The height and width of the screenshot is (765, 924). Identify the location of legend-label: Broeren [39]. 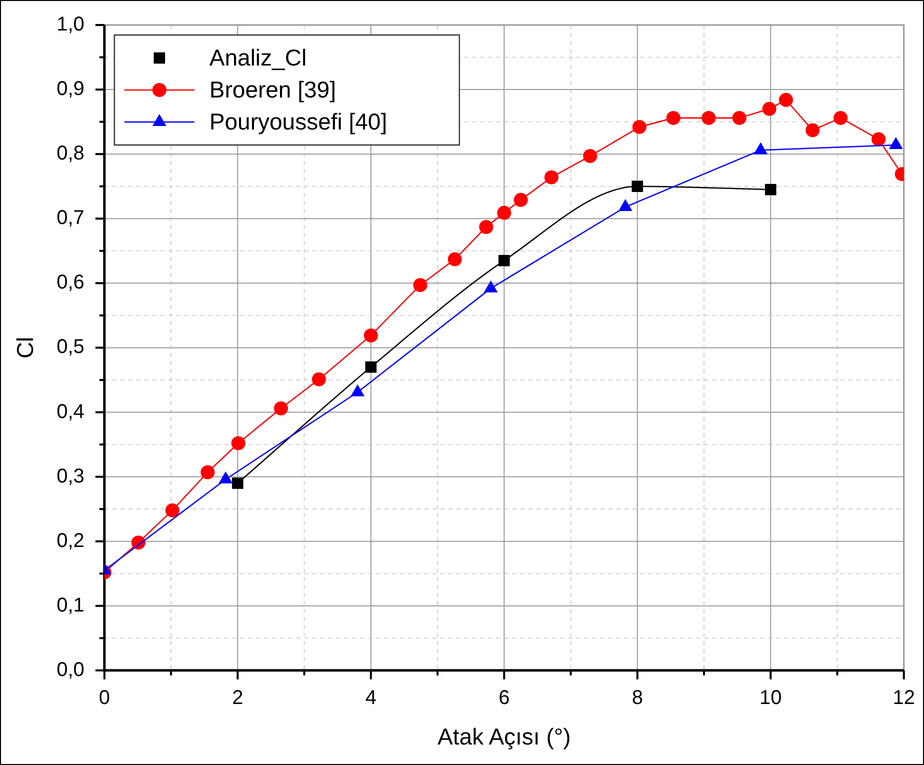
(272, 89).